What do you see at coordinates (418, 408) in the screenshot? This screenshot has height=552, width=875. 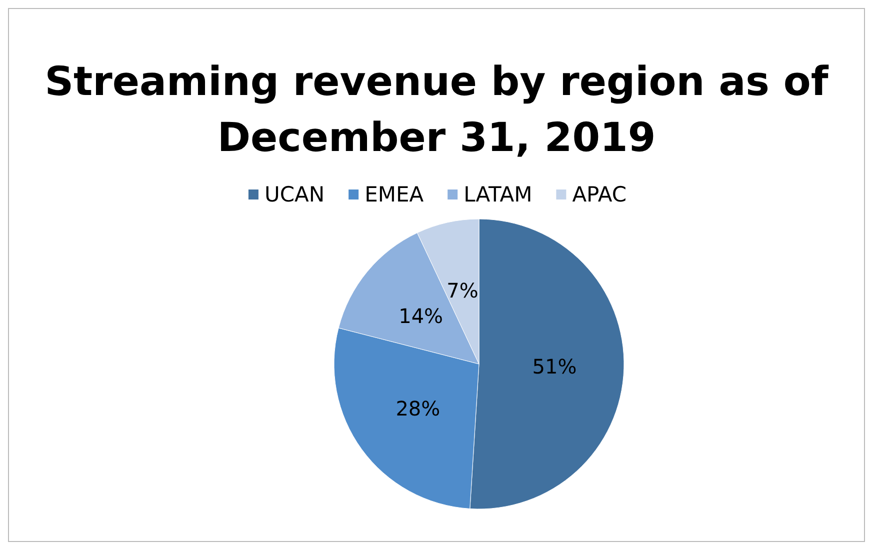 I see `data-label: 28%` at bounding box center [418, 408].